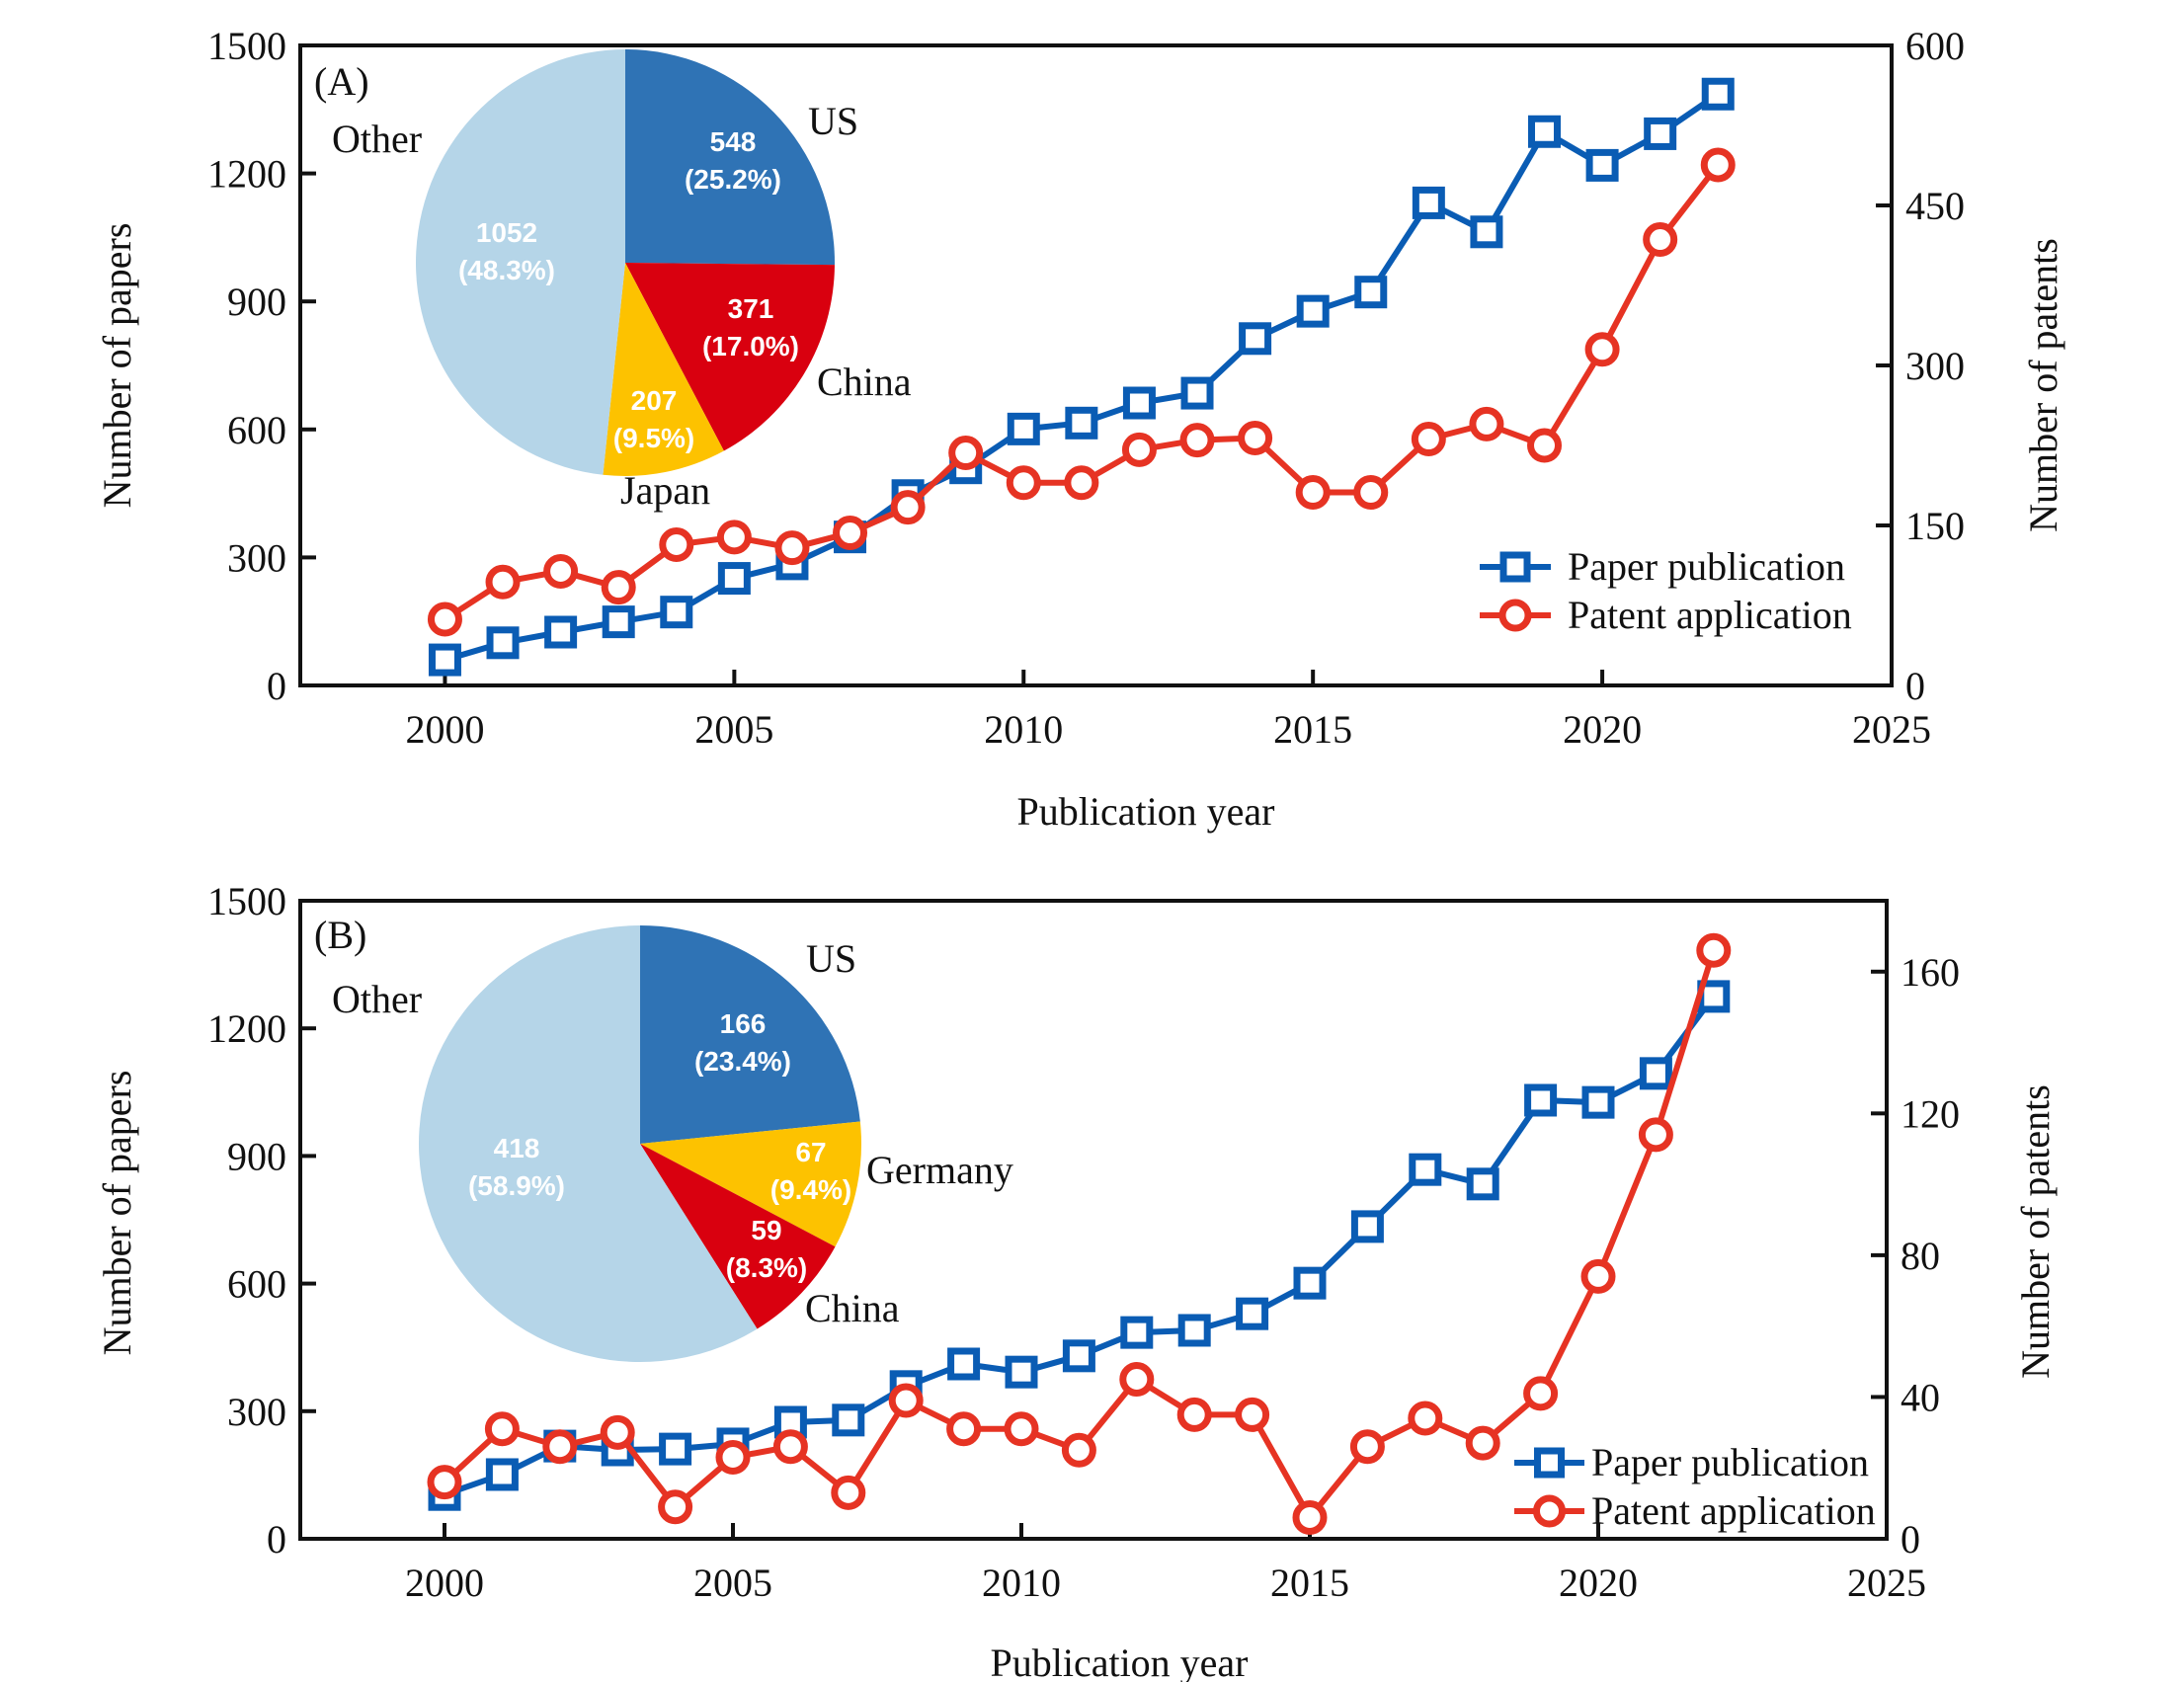  Describe the element at coordinates (1920, 1397) in the screenshot. I see `y2-tick-label: 40` at that location.